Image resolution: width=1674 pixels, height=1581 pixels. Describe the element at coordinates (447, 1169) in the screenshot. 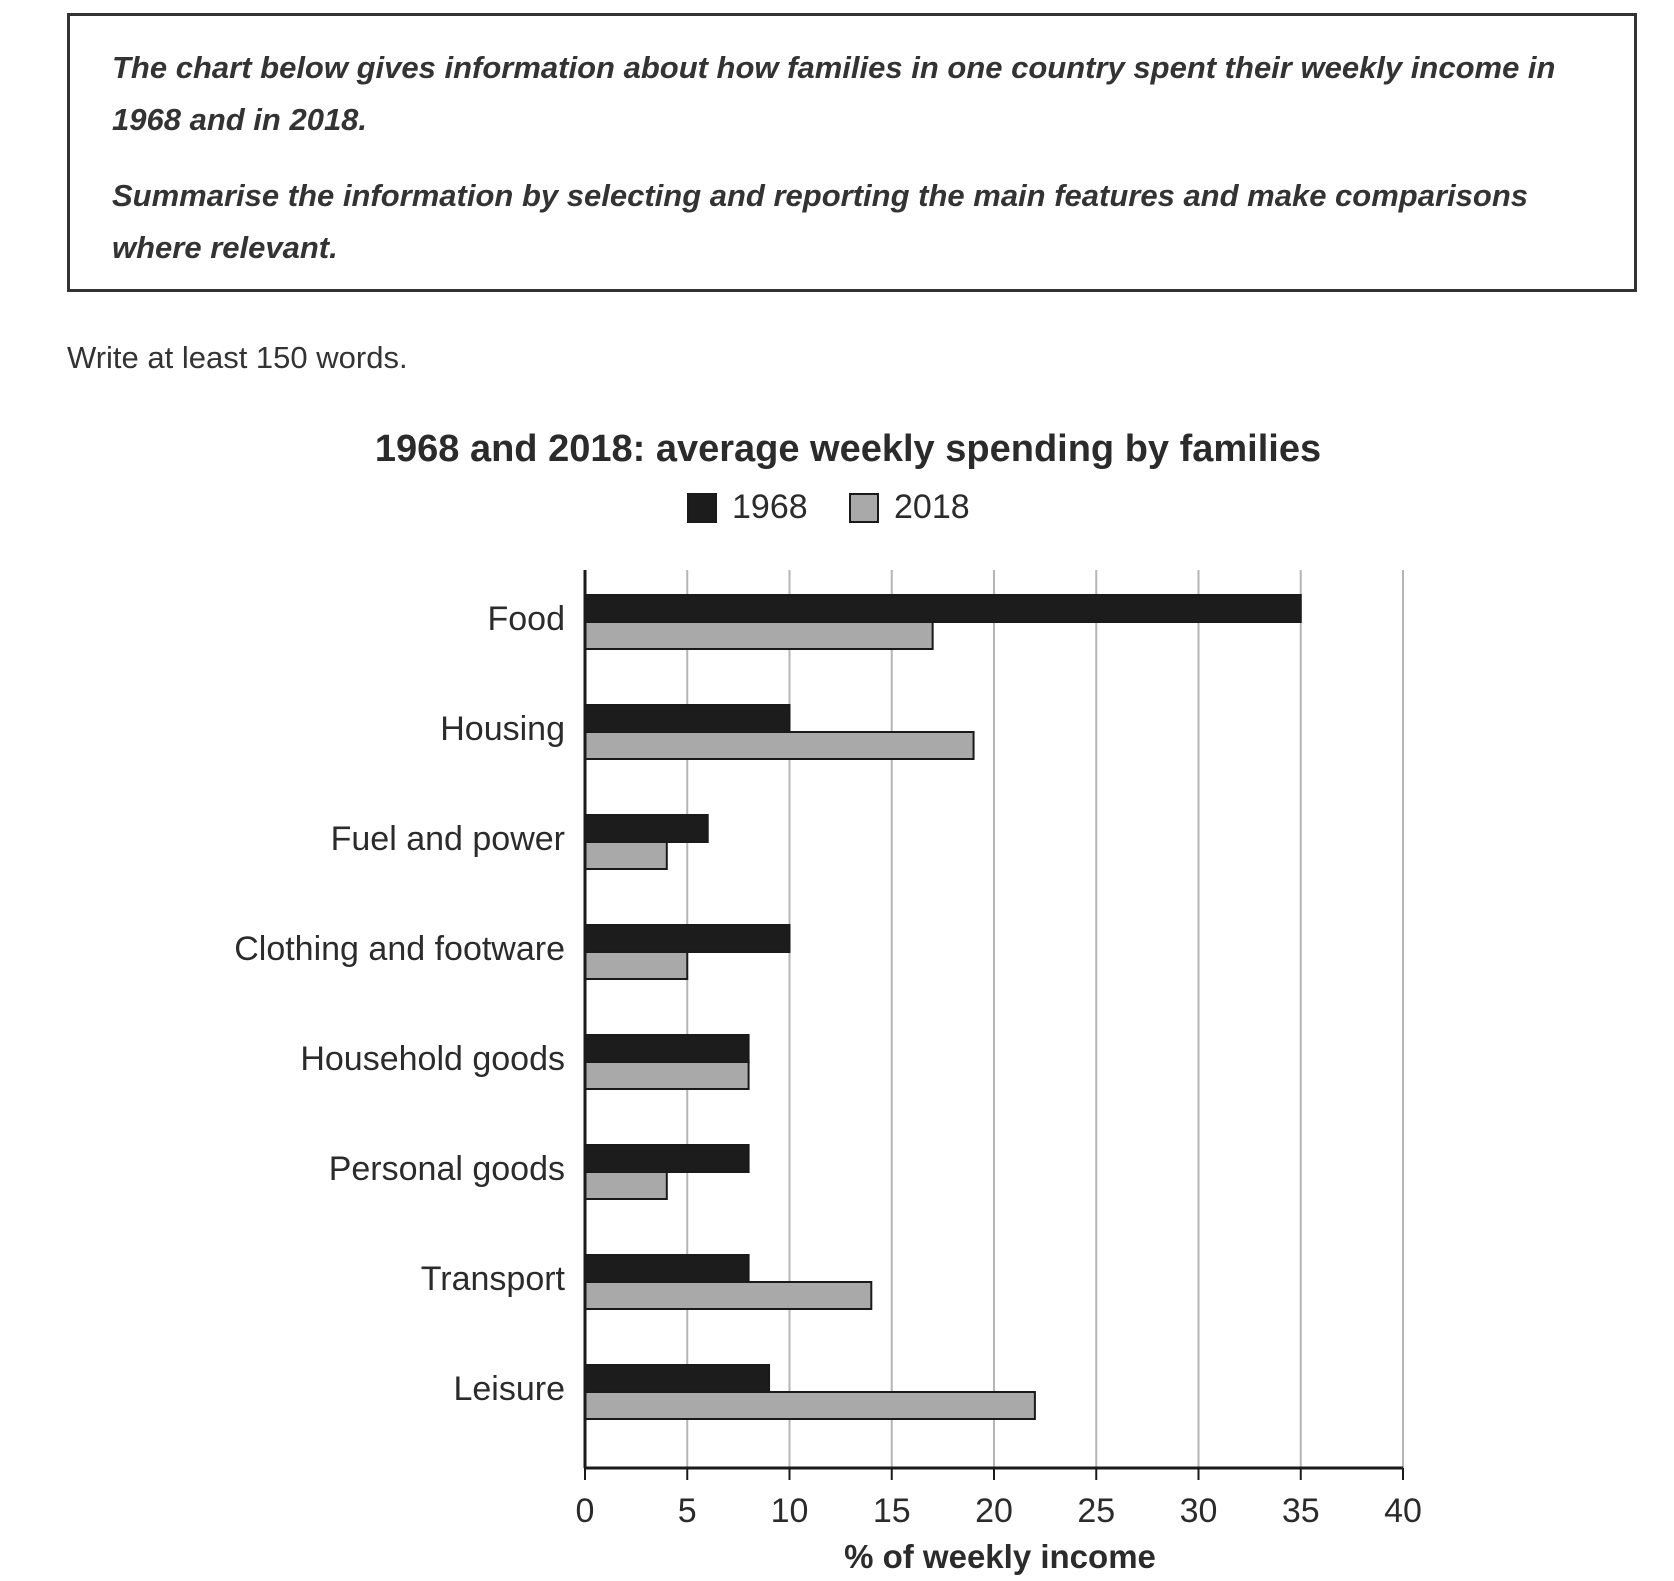

I see `category-label: Personal goods` at that location.